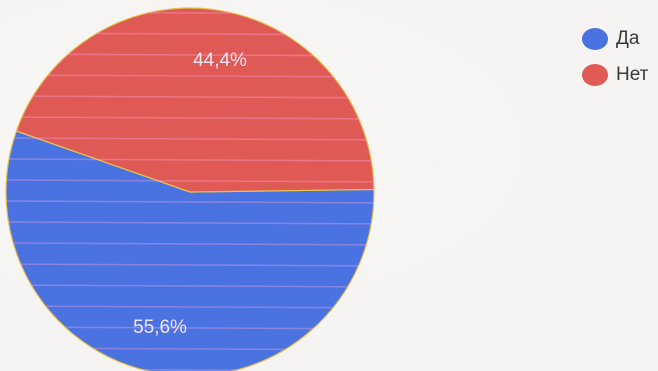  Describe the element at coordinates (595, 39) in the screenshot. I see `legend-swatch-yes` at that location.